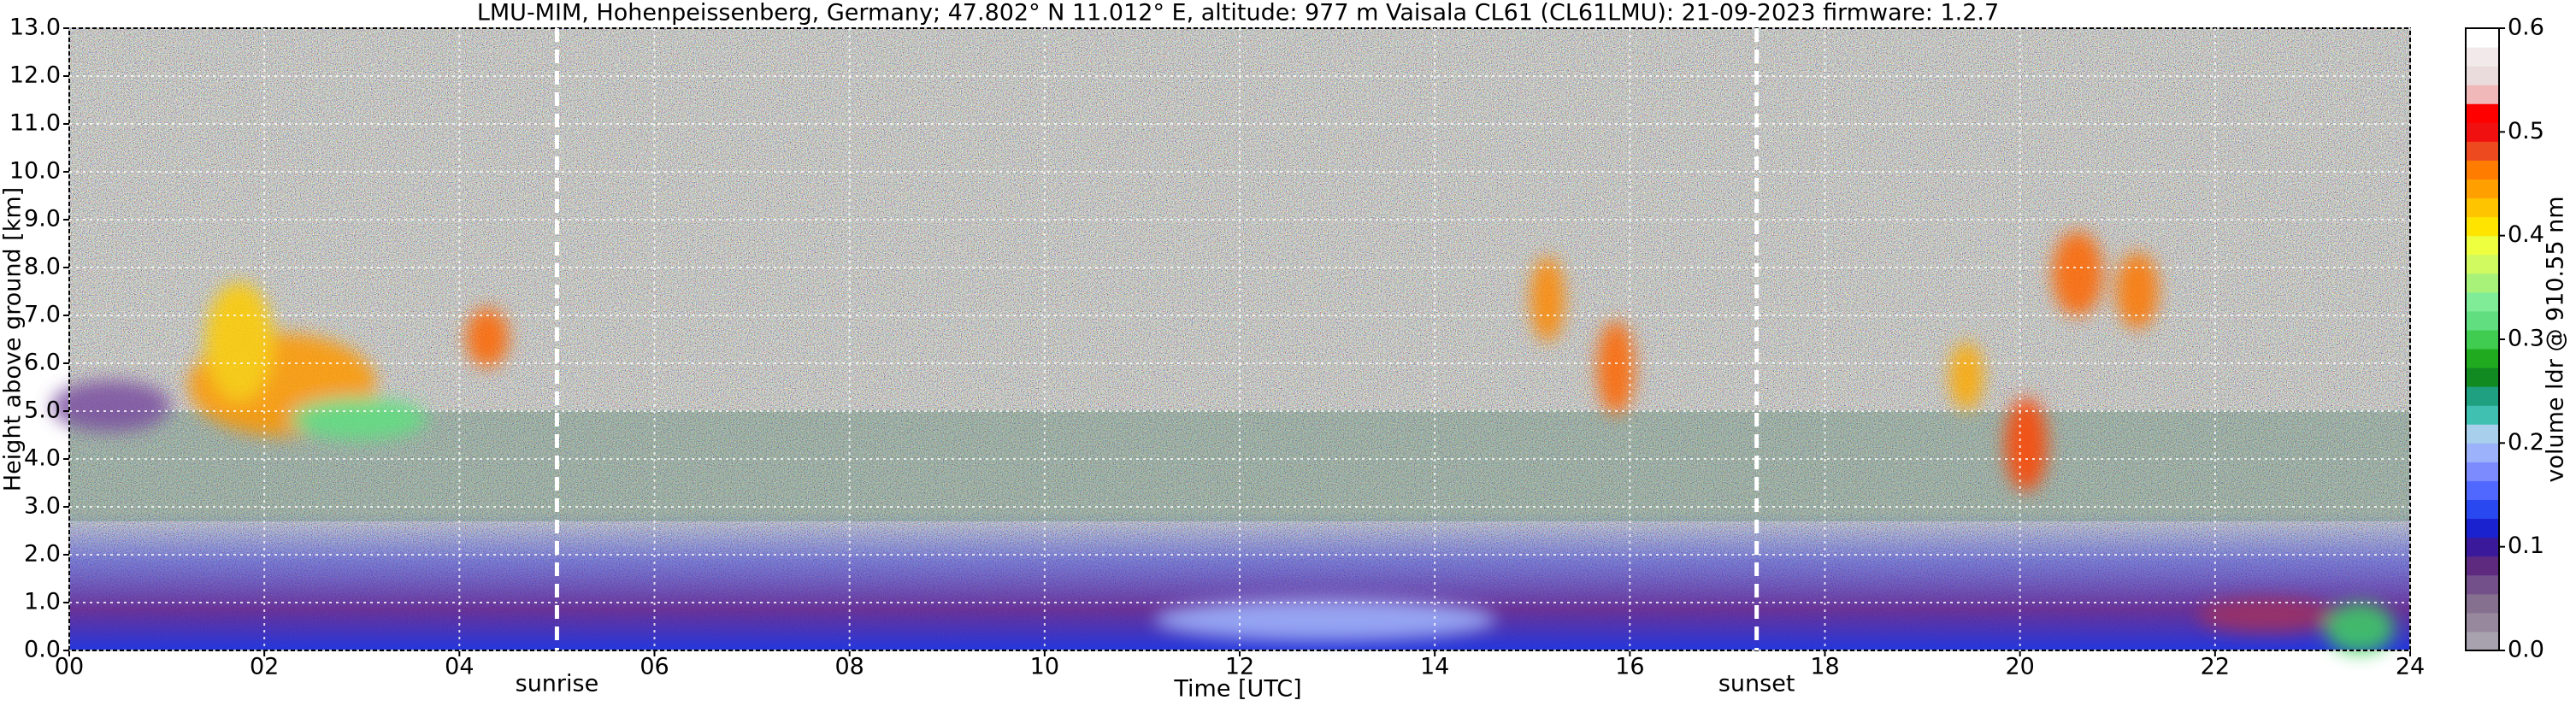 The height and width of the screenshot is (706, 2576). What do you see at coordinates (42, 650) in the screenshot?
I see `y-tick-label: 0.0` at bounding box center [42, 650].